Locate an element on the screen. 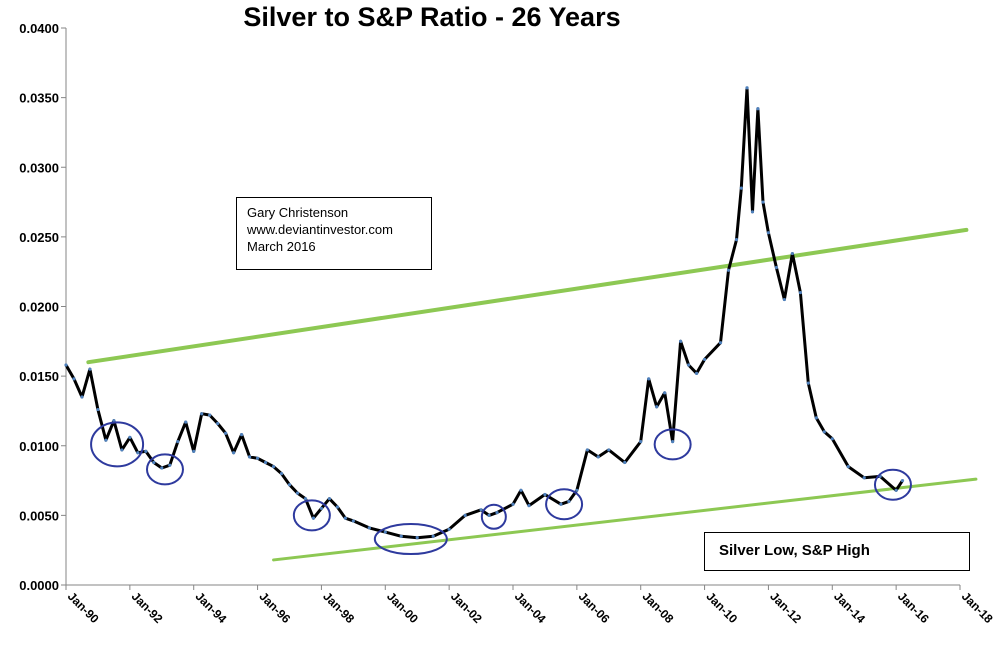  y-tick-label: 0.0350 is located at coordinates (39, 98).